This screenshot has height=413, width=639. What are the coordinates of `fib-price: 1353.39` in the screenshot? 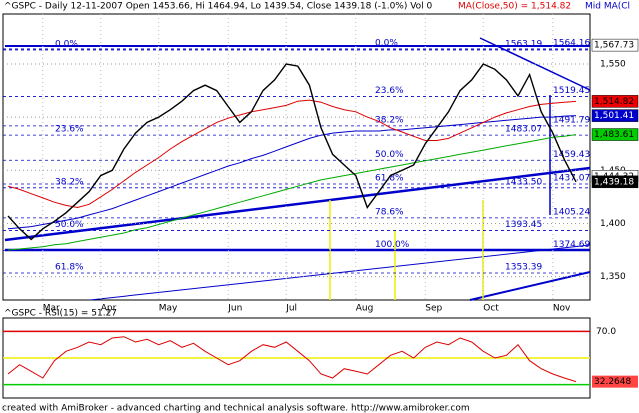 It's located at (523, 268).